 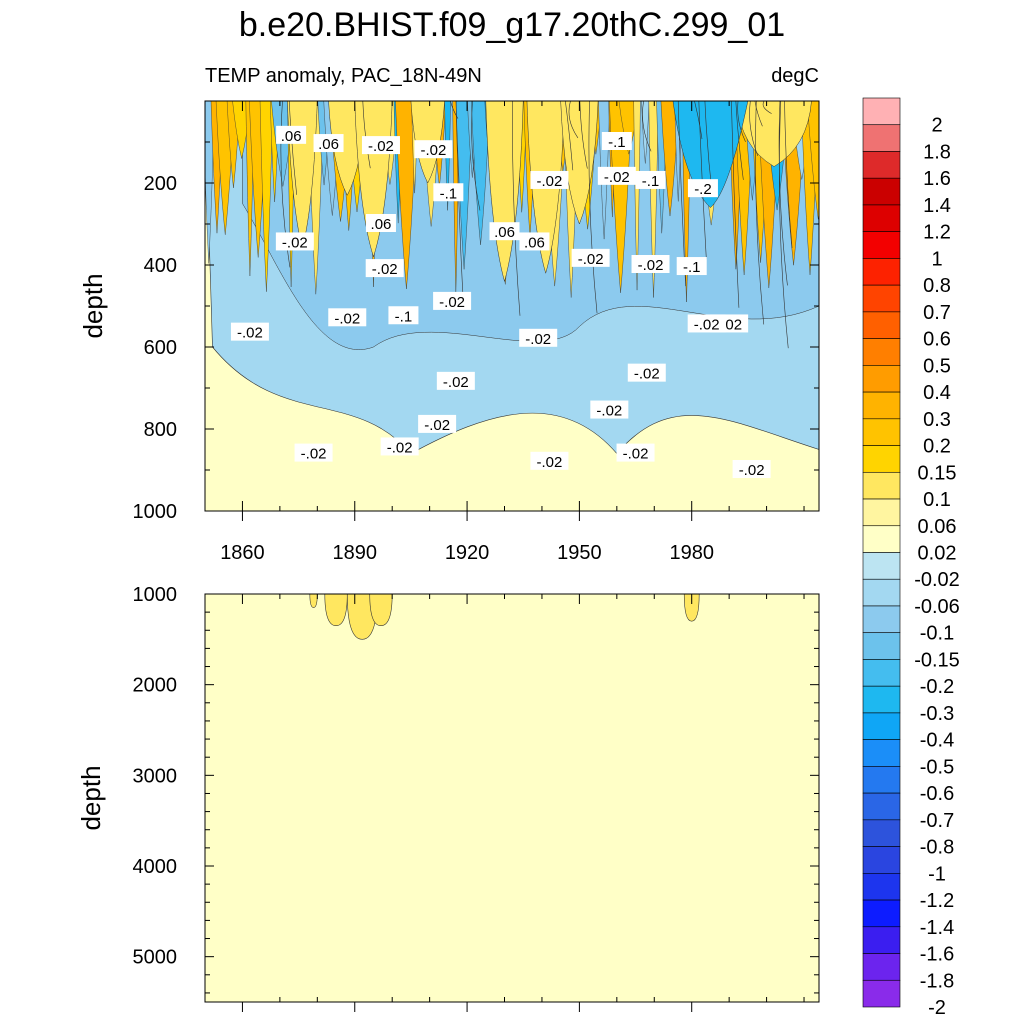 I want to click on contour-label-text: -.2, so click(x=703, y=189).